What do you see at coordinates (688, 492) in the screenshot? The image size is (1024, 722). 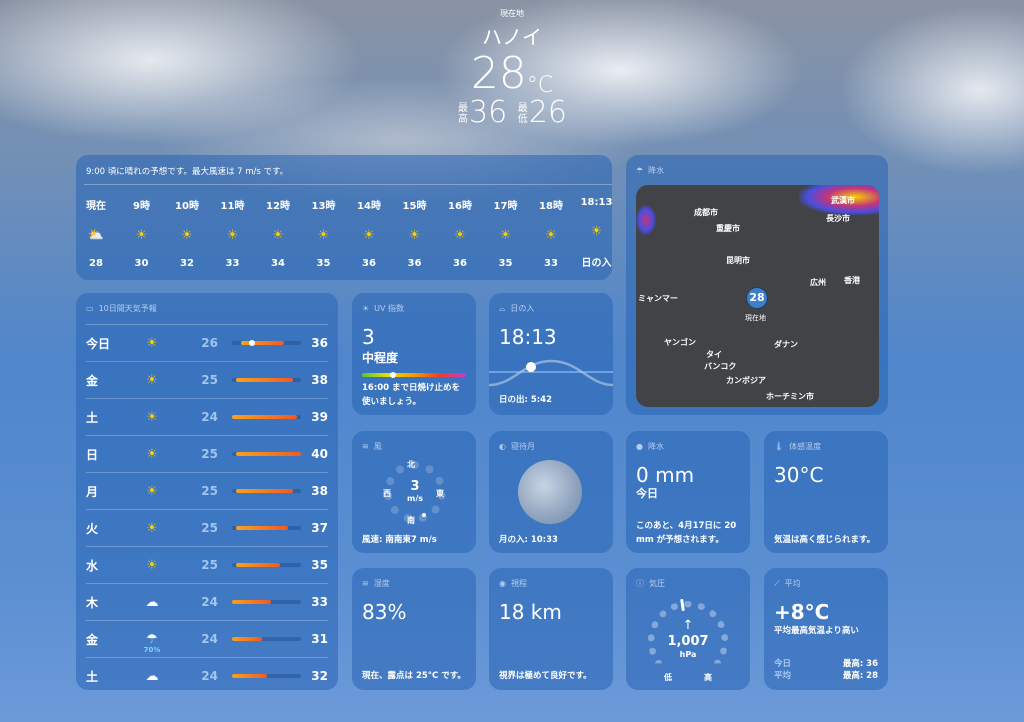 I see `precip-card: ● 降水 0 mm 今日 このあと、4月17日に 20 mm が予想されます。` at bounding box center [688, 492].